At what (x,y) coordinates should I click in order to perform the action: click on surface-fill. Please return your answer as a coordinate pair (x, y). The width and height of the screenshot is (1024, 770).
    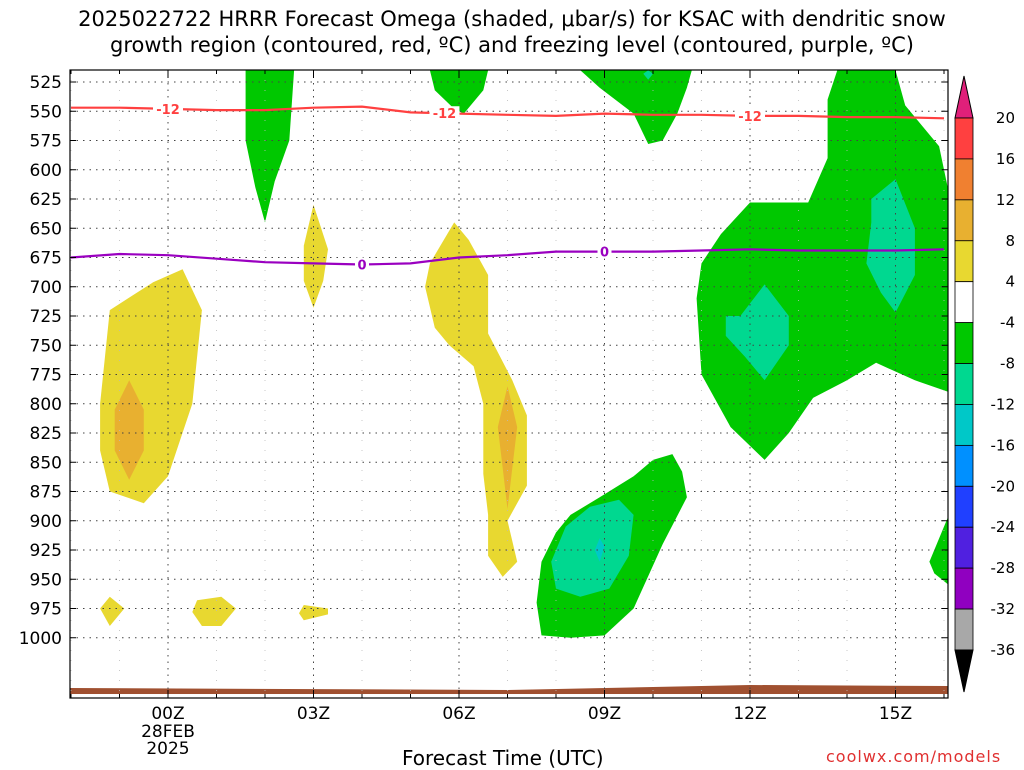
    Looking at the image, I should click on (509, 689).